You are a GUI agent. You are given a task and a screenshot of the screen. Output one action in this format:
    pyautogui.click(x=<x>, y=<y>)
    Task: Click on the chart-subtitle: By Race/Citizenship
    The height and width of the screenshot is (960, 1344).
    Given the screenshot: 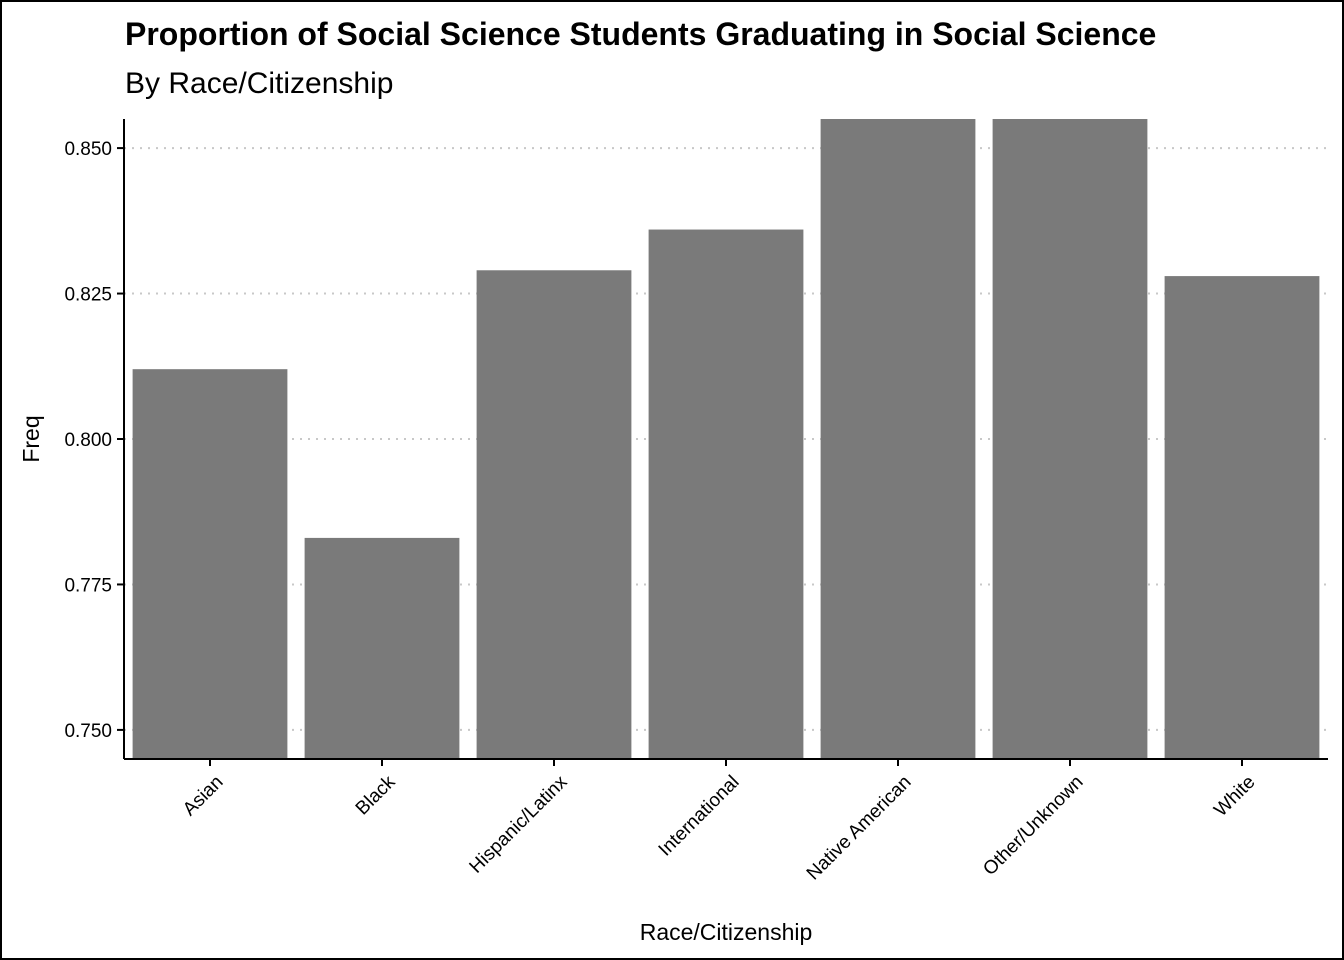 What is the action you would take?
    pyautogui.click(x=259, y=83)
    